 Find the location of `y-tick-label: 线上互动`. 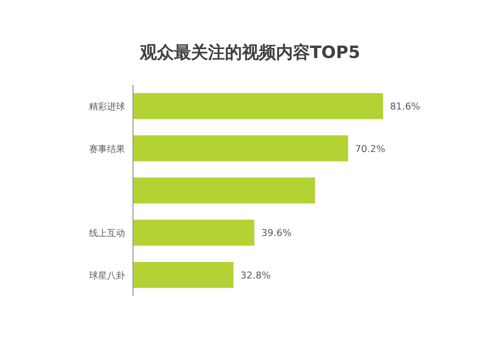

y-tick-label: 线上互动 is located at coordinates (107, 234).